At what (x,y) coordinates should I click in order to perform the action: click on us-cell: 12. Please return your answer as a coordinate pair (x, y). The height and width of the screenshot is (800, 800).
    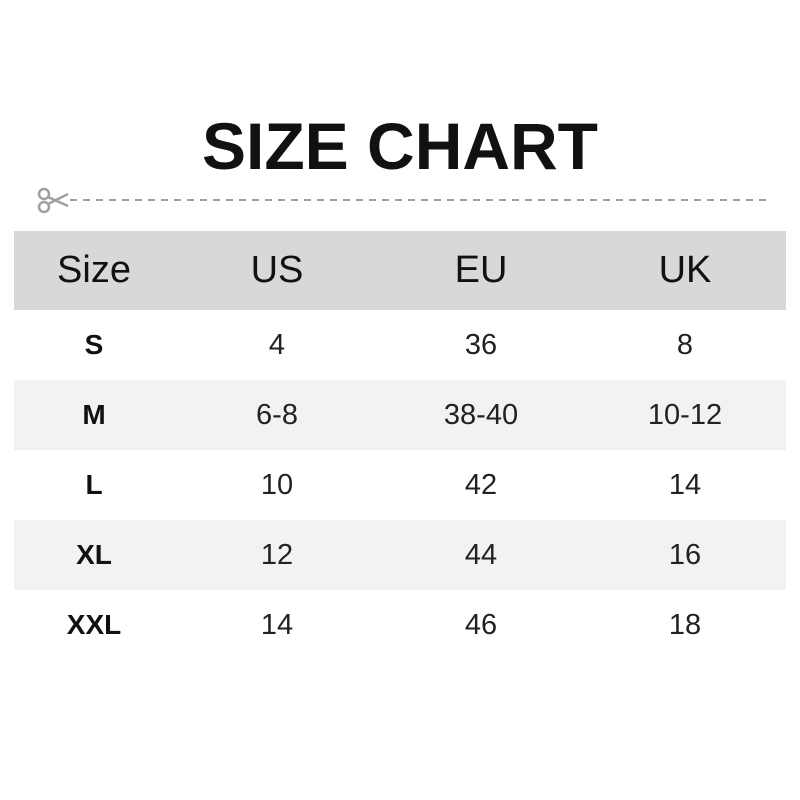
    Looking at the image, I should click on (277, 554).